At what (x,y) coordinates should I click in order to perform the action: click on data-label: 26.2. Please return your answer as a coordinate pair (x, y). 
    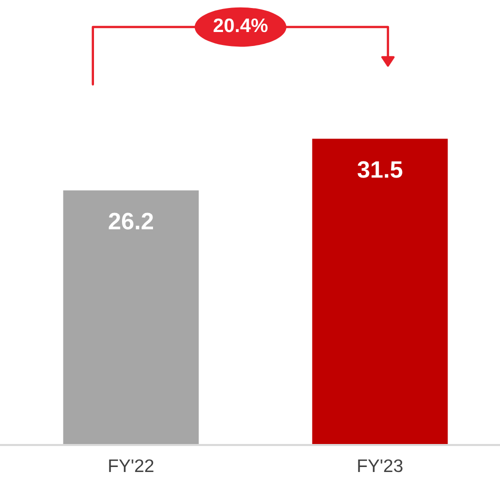
    Looking at the image, I should click on (131, 221).